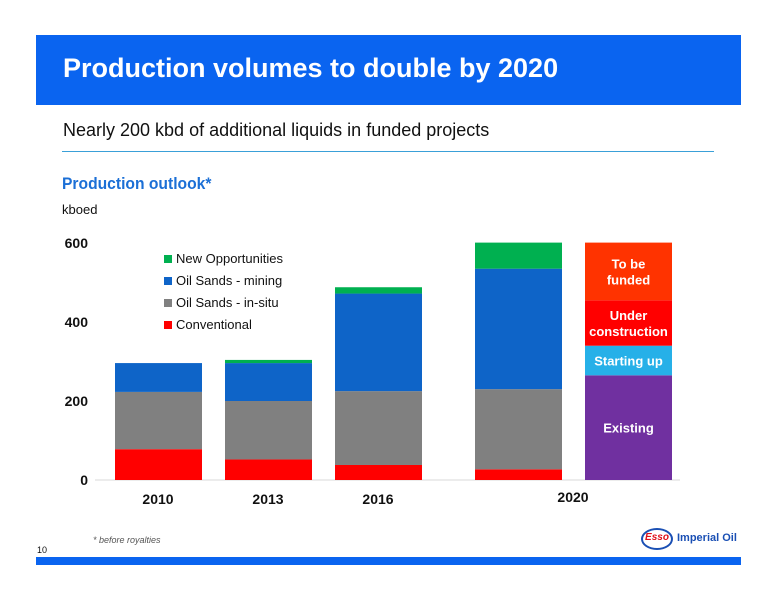 This screenshot has width=776, height=600. What do you see at coordinates (572, 497) in the screenshot?
I see `x-tick-label: 2020` at bounding box center [572, 497].